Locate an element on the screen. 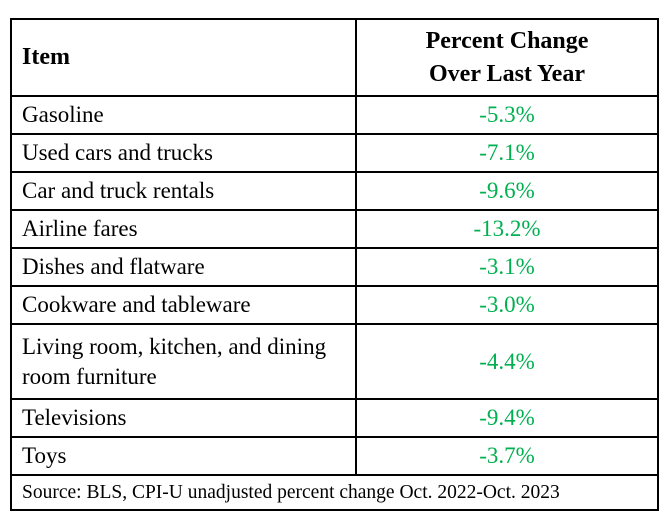 Image resolution: width=671 pixels, height=528 pixels. item-cell: Airline fares is located at coordinates (183, 229).